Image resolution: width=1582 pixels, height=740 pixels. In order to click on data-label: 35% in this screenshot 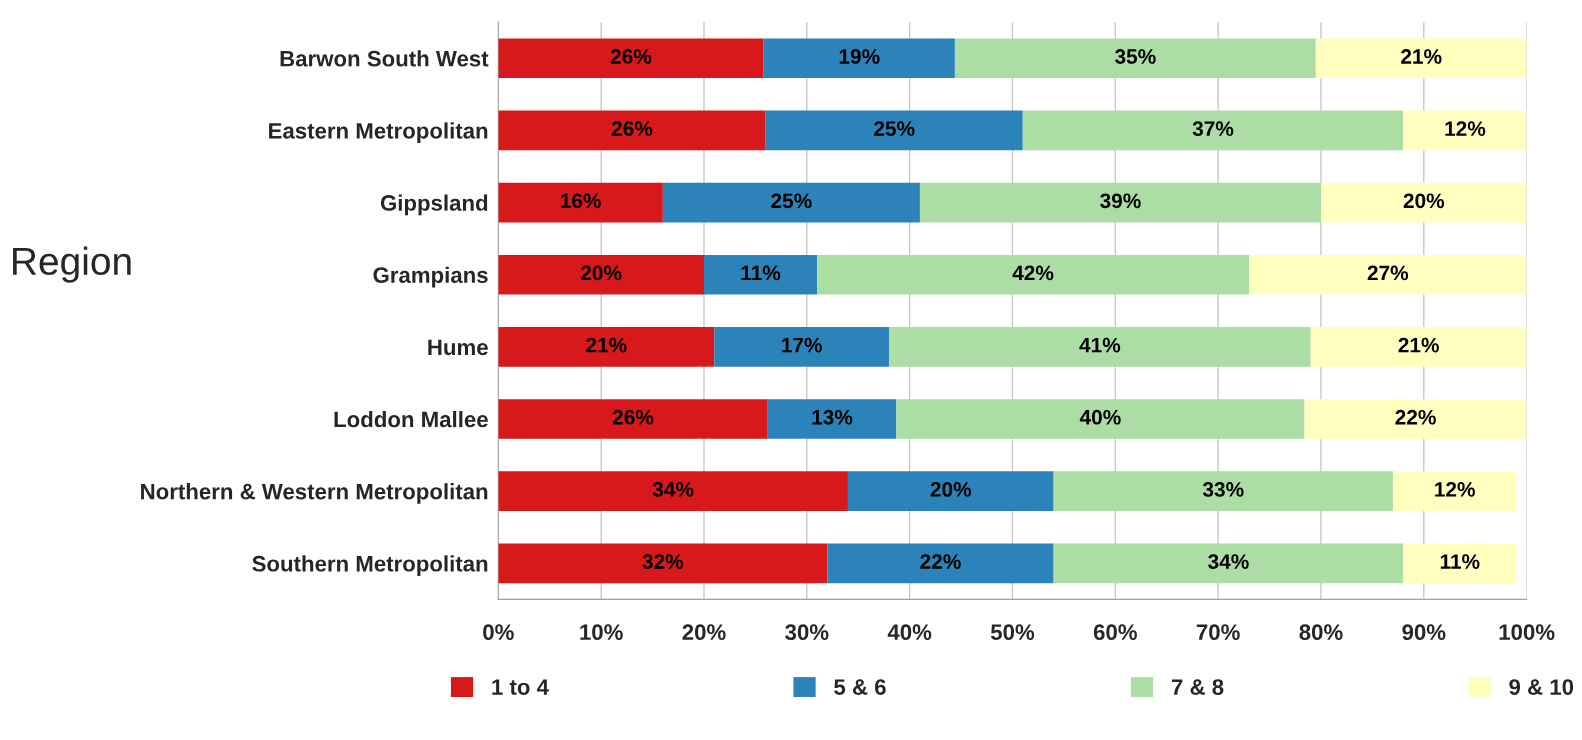, I will do `click(1135, 56)`.